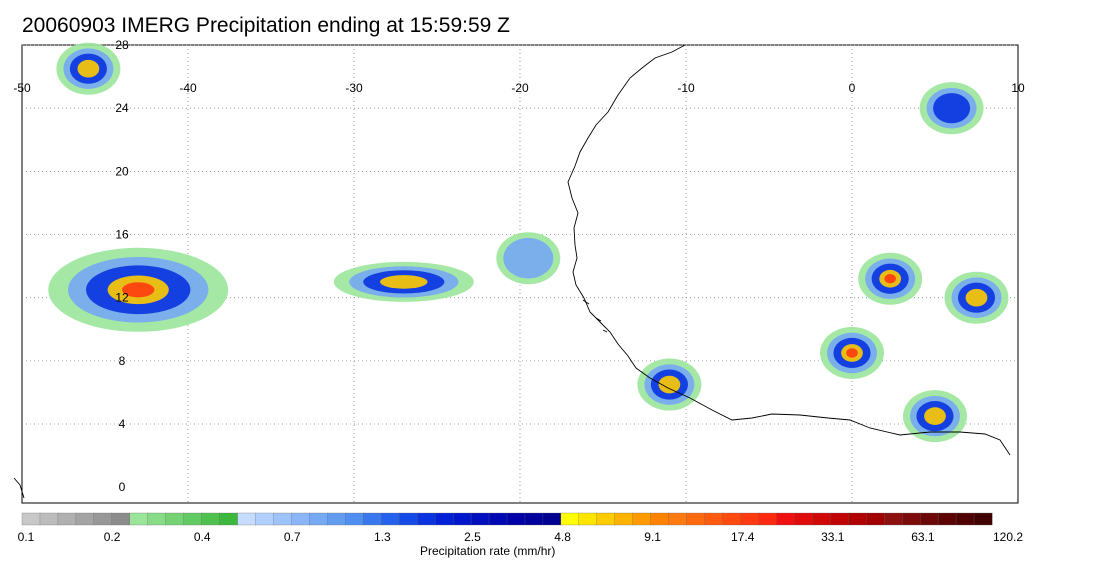 The width and height of the screenshot is (1101, 571). Describe the element at coordinates (122, 424) in the screenshot. I see `lat-tick-label: 4` at that location.